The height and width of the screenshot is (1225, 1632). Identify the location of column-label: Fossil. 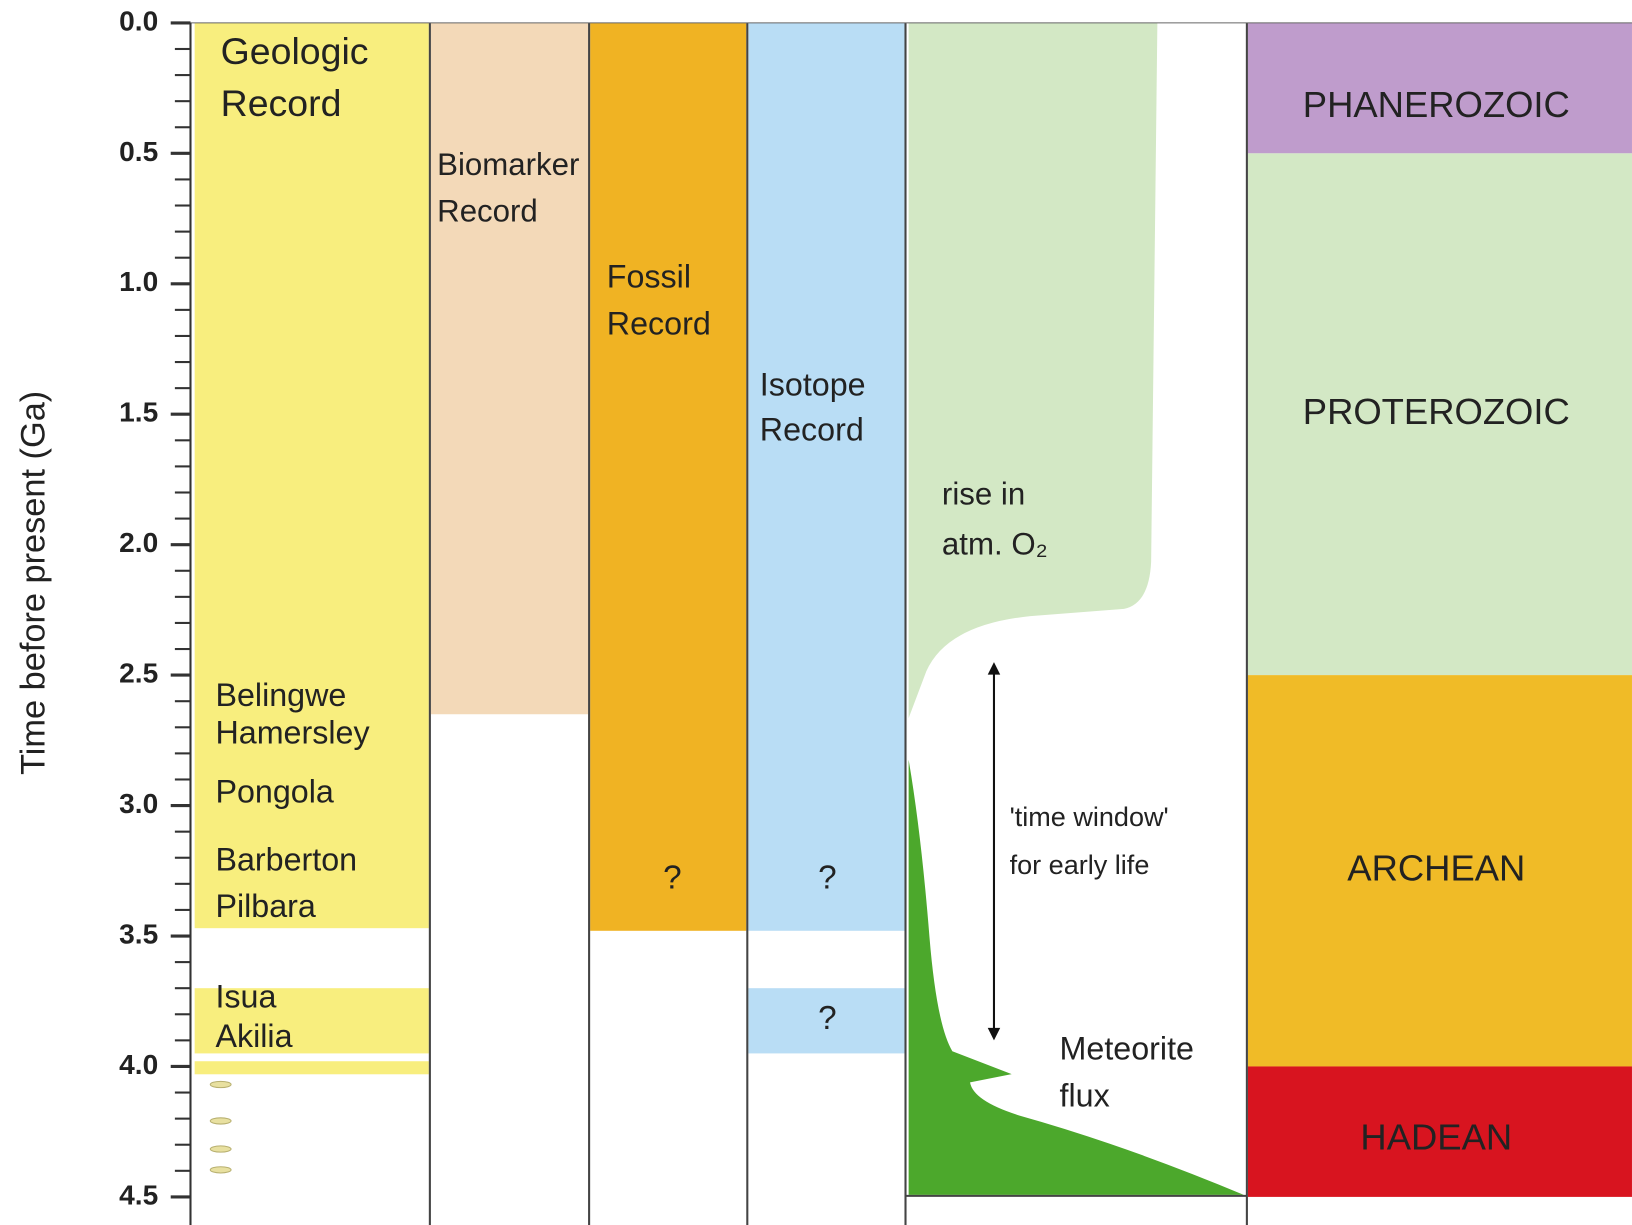
(649, 276).